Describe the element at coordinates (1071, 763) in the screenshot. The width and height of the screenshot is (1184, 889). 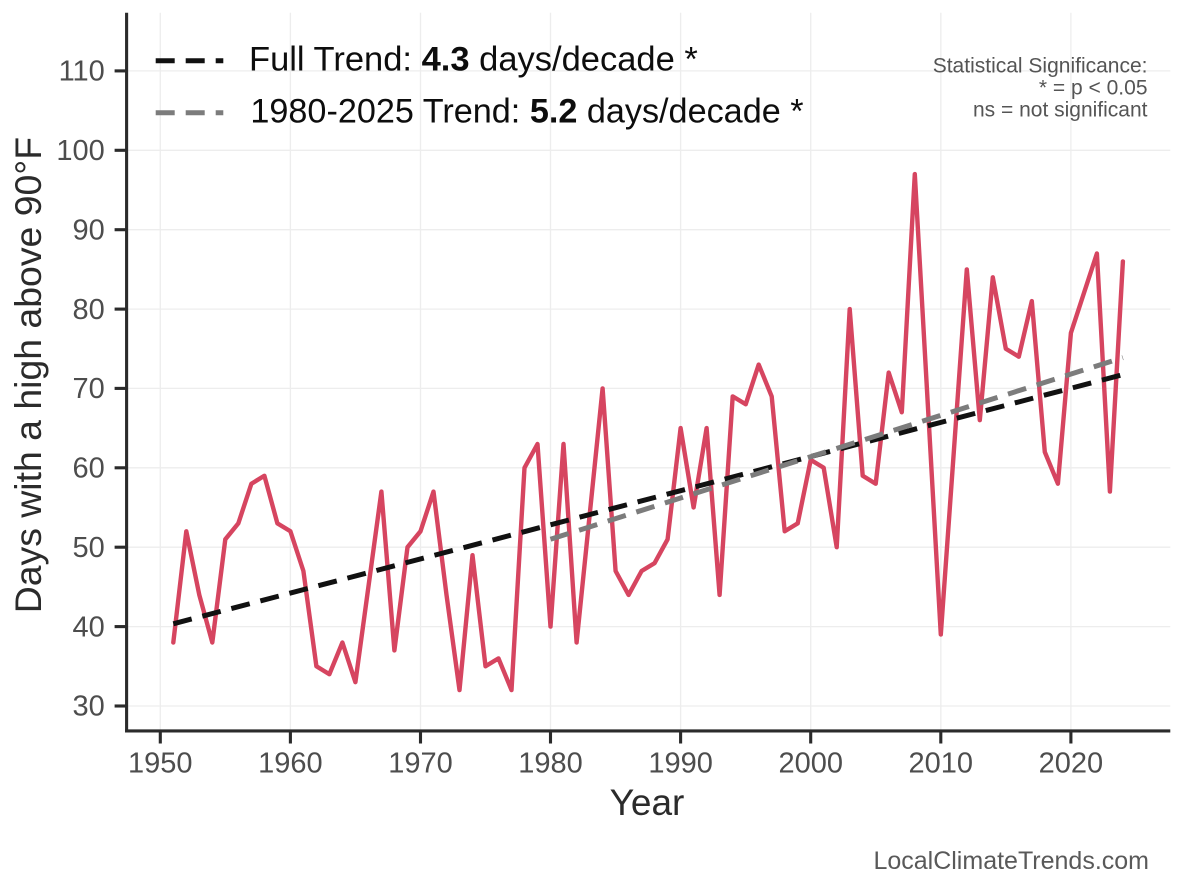
I see `svg-text: 2020` at that location.